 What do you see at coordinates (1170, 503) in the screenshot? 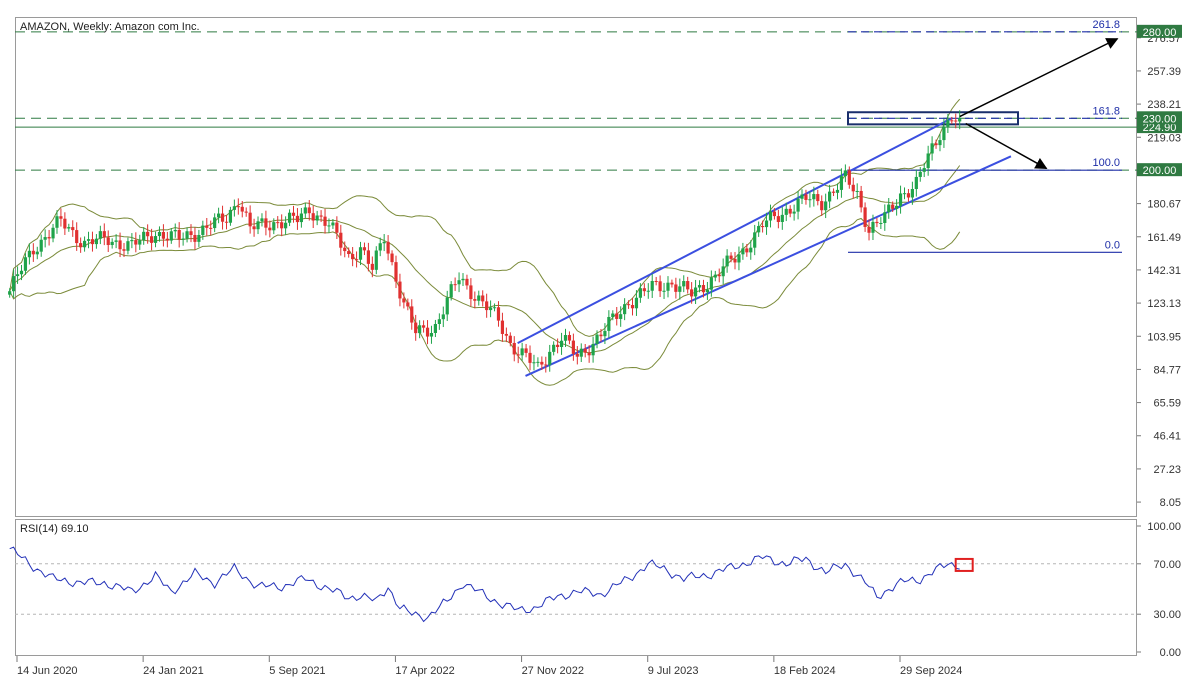
I see `price-tick-label: 8.05` at bounding box center [1170, 503].